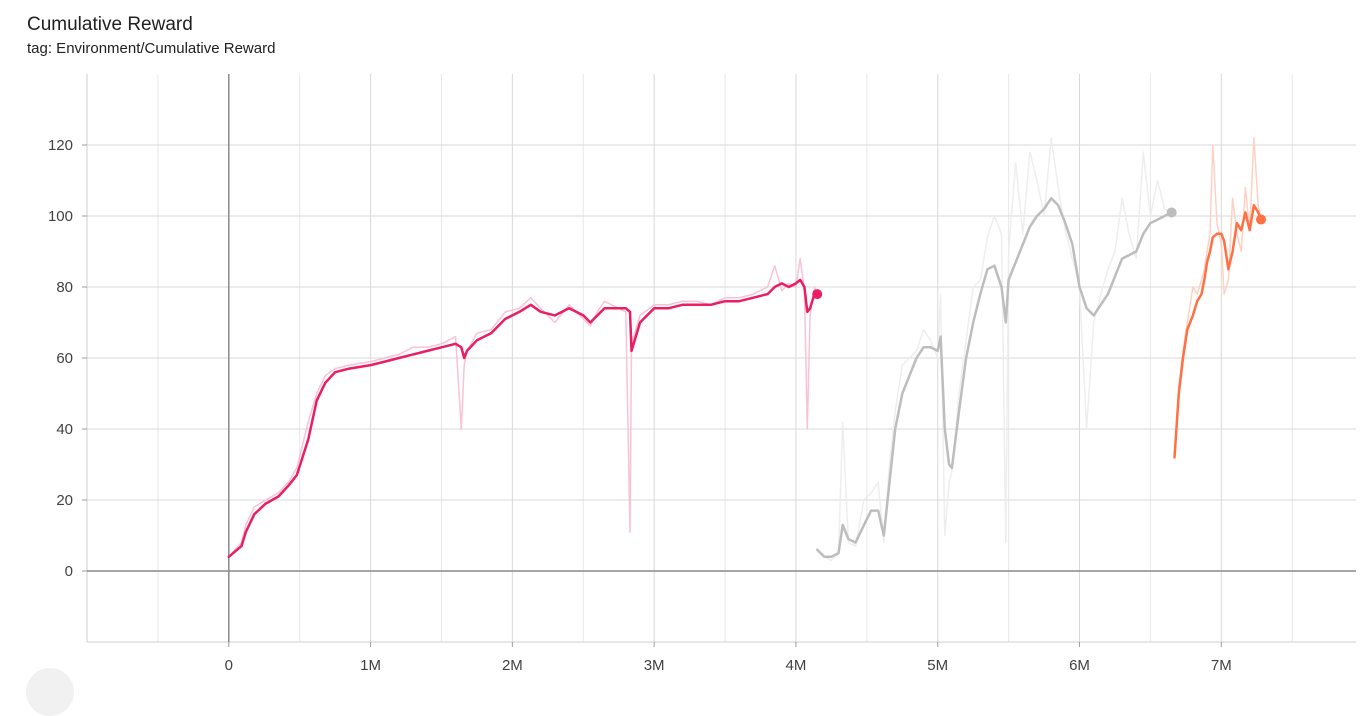 This screenshot has height=716, width=1369. I want to click on x-tick-label: 4M, so click(796, 665).